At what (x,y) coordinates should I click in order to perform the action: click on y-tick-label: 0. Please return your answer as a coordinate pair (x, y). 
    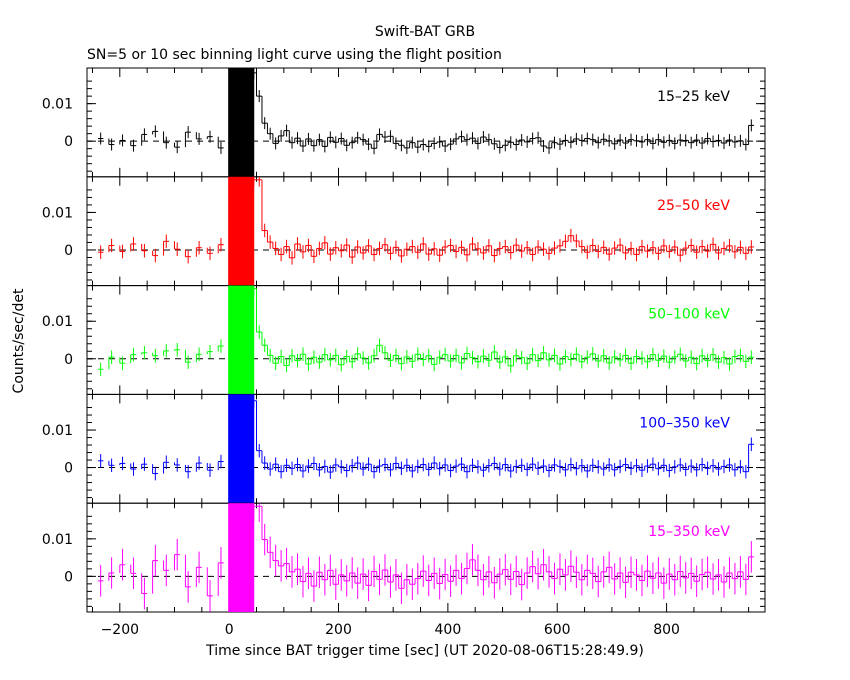
    Looking at the image, I should click on (68, 360).